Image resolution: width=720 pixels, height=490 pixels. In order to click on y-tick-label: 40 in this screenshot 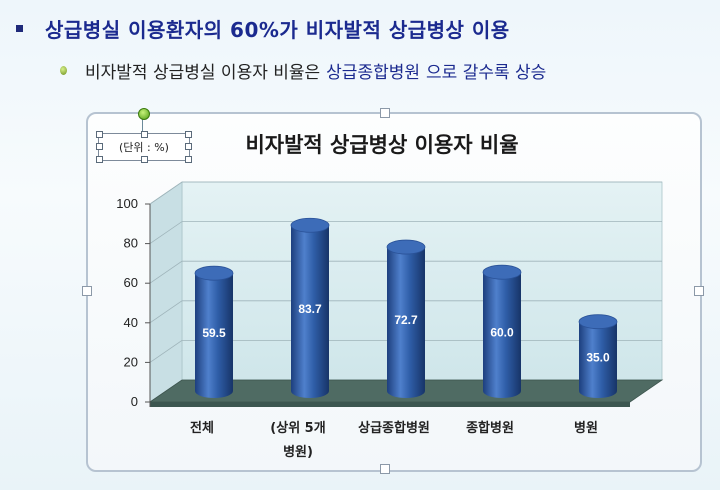, I will do `click(131, 322)`.